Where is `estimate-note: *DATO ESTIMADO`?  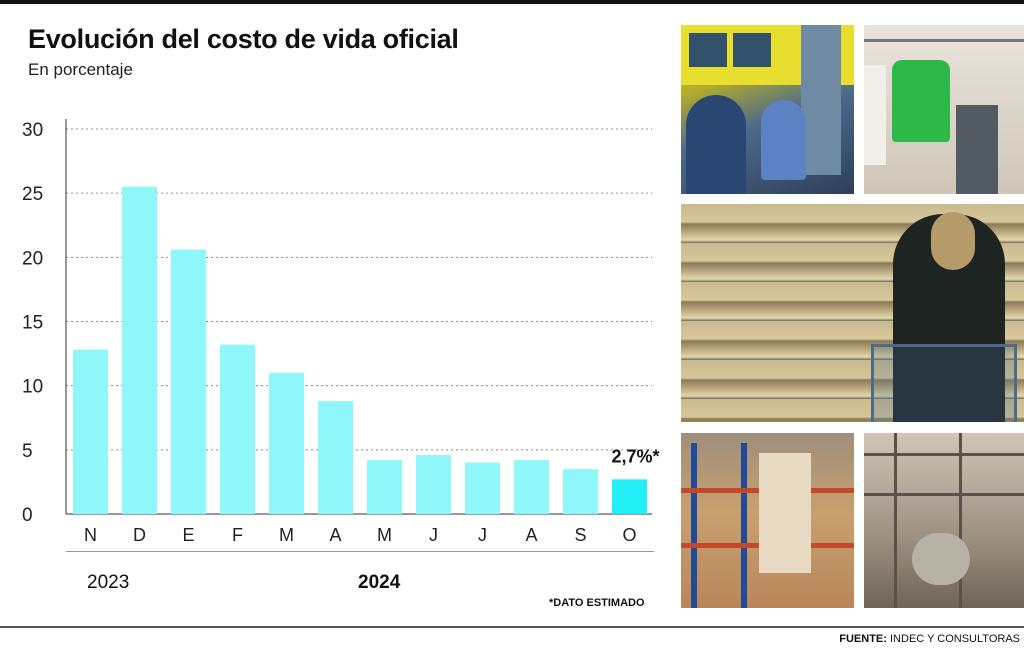
estimate-note: *DATO ESTIMADO is located at coordinates (597, 603).